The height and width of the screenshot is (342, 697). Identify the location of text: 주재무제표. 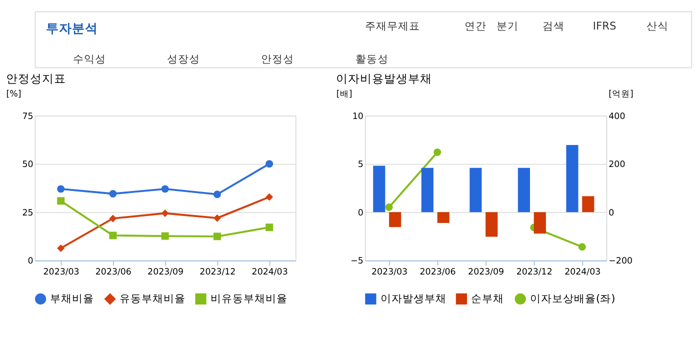
(392, 26).